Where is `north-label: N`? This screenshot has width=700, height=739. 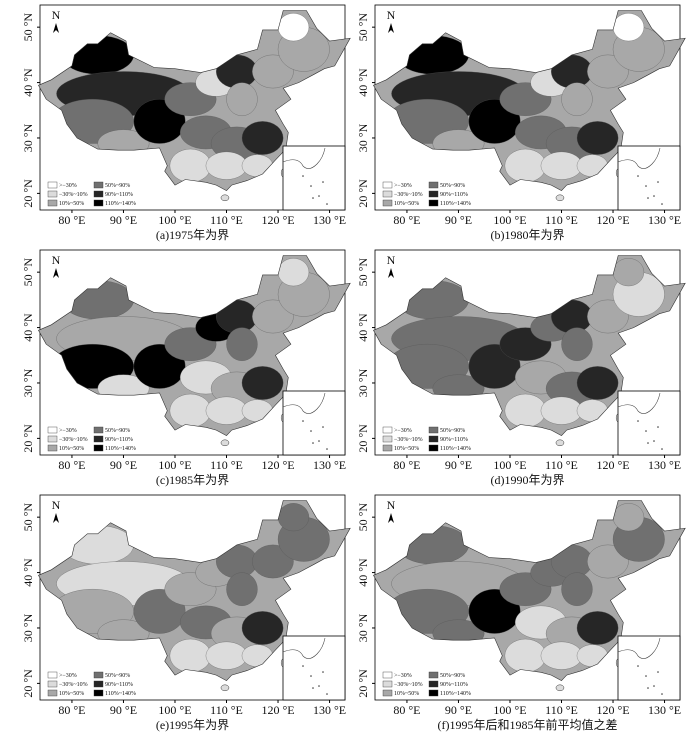 north-label: N is located at coordinates (391, 15).